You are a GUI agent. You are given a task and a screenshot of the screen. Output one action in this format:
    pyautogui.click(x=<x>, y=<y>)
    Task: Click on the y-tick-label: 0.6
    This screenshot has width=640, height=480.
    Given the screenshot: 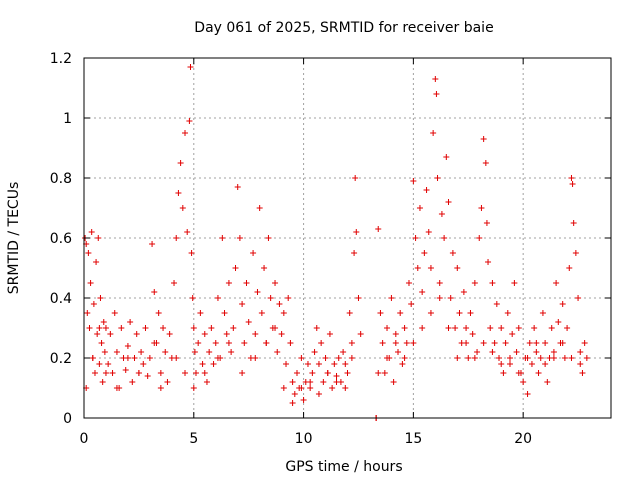 What is the action you would take?
    pyautogui.click(x=61, y=239)
    